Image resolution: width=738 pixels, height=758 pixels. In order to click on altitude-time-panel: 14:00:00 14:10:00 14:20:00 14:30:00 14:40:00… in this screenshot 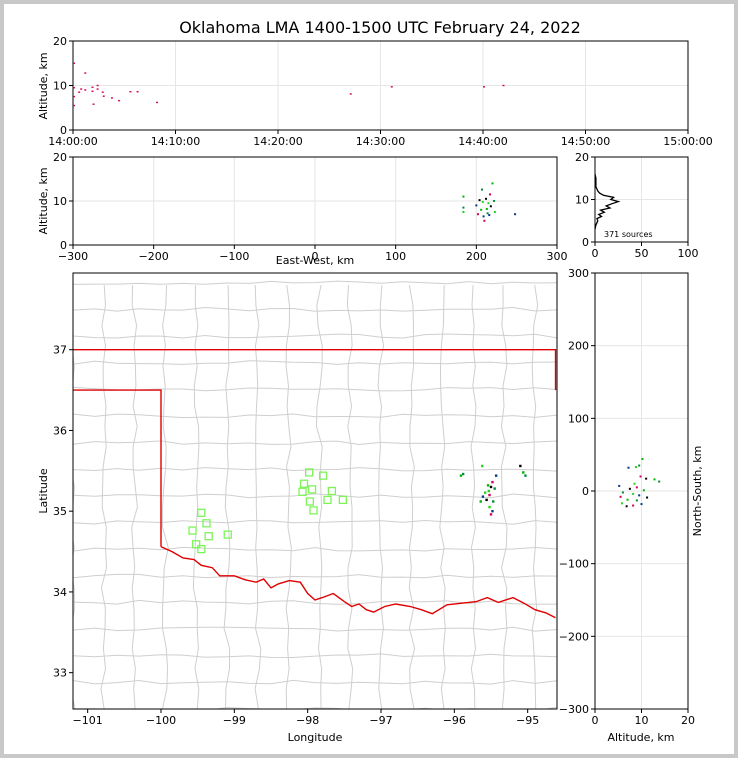, I will do `click(375, 91)`.